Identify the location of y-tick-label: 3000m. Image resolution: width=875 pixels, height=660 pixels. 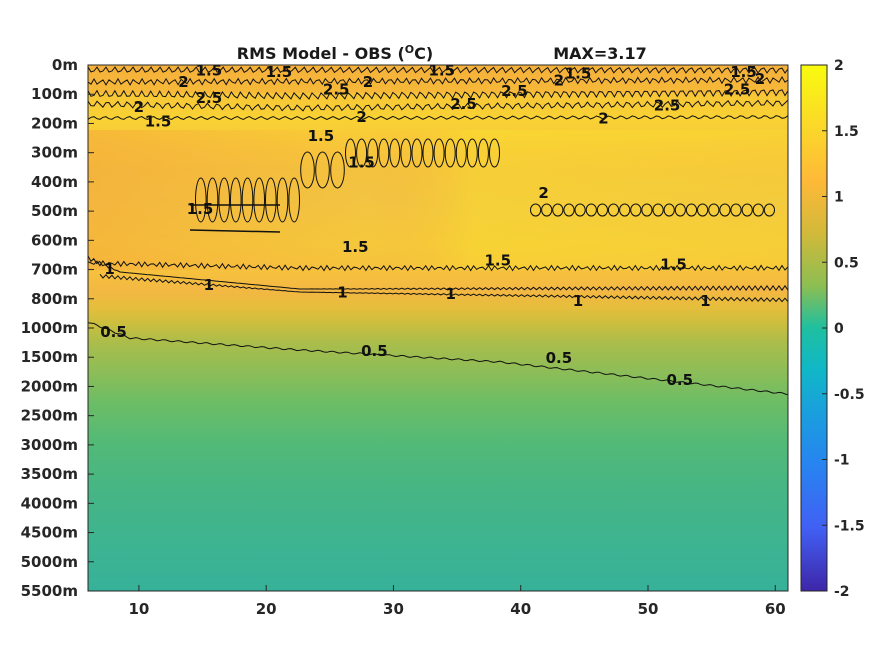
(49, 445).